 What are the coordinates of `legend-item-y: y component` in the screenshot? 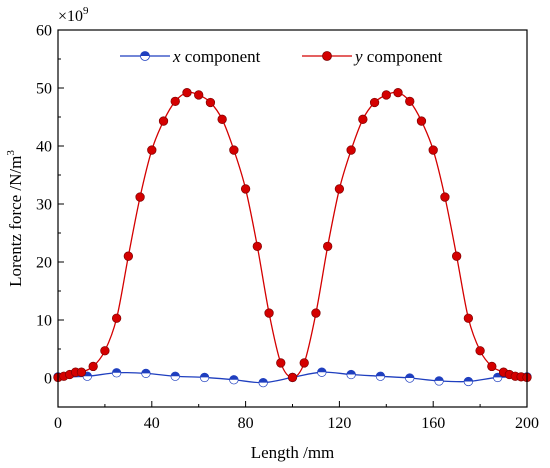 It's located at (372, 56).